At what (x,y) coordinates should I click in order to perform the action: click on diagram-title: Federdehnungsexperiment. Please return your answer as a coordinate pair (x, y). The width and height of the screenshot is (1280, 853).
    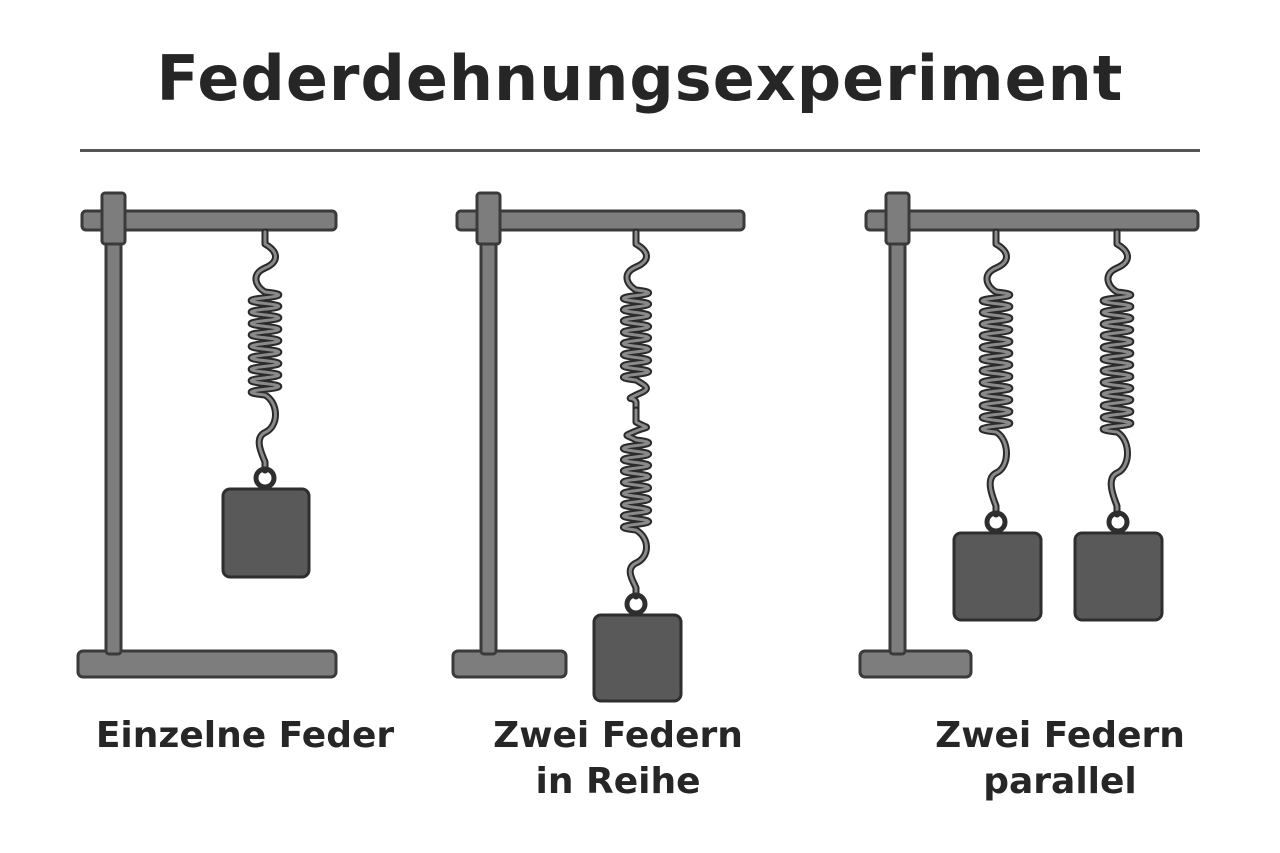
    Looking at the image, I should click on (640, 78).